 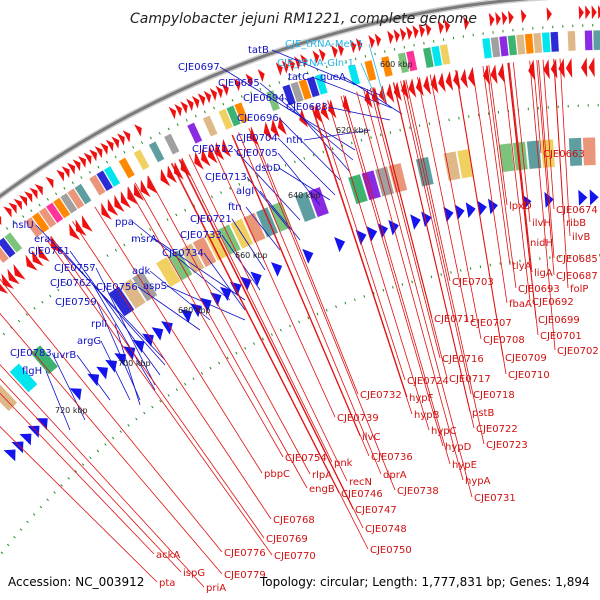 I want to click on gene-label-tlya: tlyA, so click(x=522, y=266).